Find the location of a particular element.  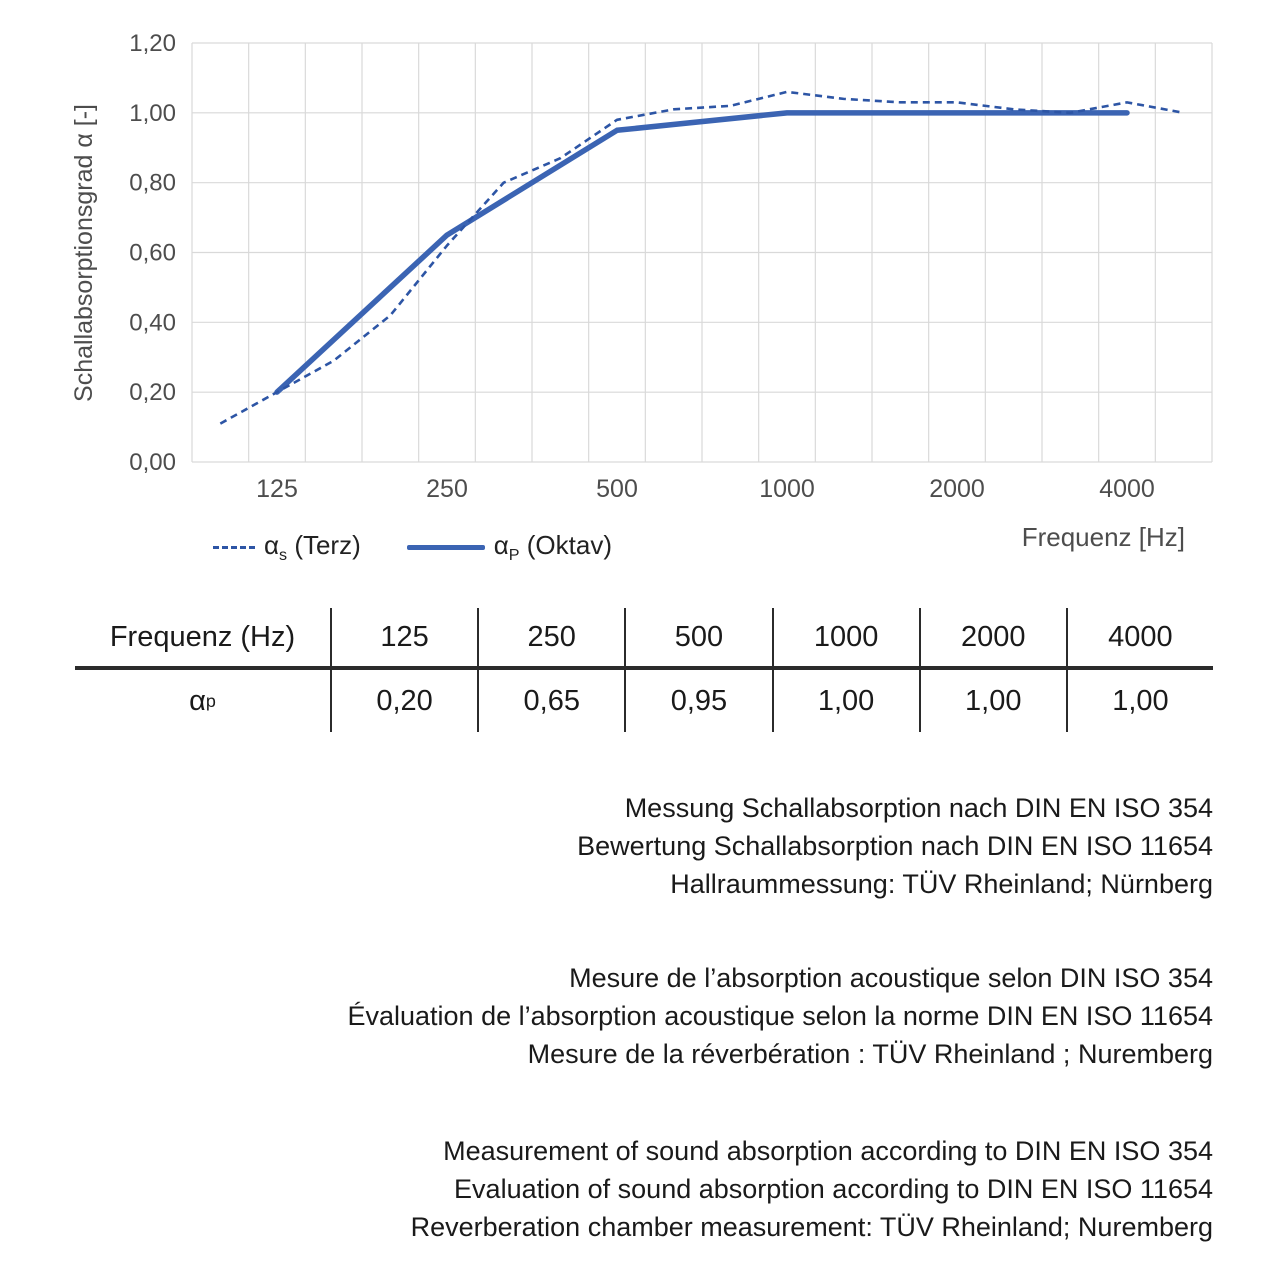

svg-text: 0,40 is located at coordinates (152, 322).